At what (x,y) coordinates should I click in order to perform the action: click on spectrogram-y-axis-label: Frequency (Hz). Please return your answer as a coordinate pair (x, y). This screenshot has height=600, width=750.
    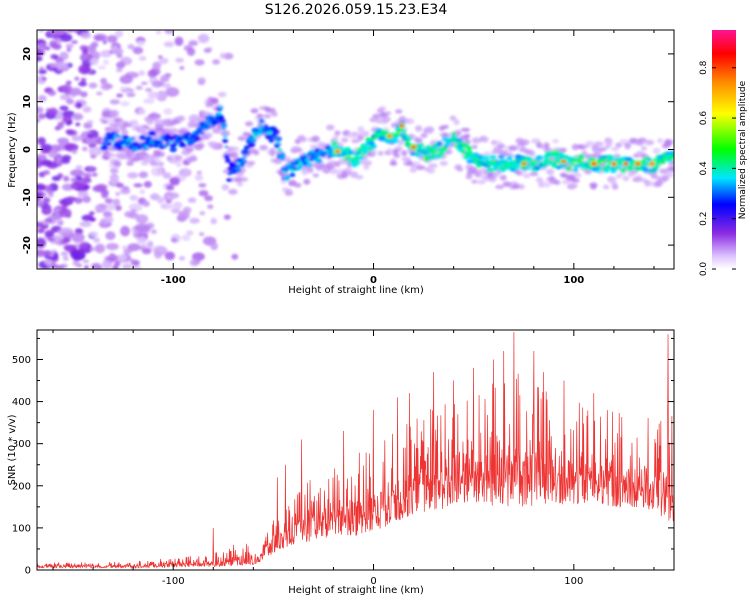
    Looking at the image, I should click on (12, 150).